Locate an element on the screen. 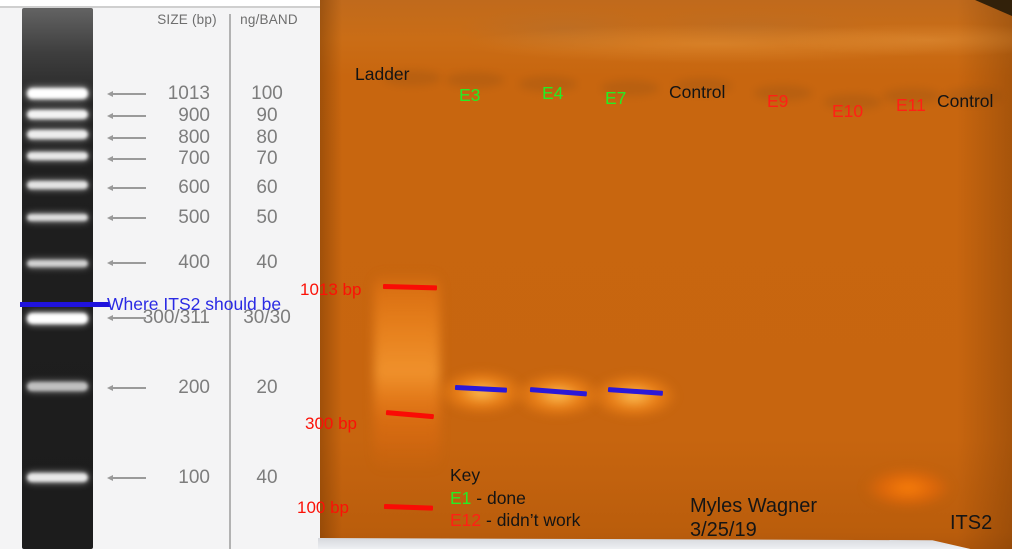  ladder-ng-value: 50 is located at coordinates (267, 217).